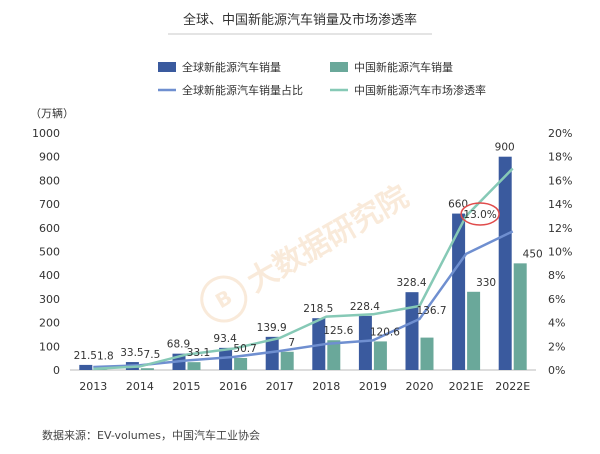  Describe the element at coordinates (326, 386) in the screenshot. I see `x-tick-label: 2018` at that location.